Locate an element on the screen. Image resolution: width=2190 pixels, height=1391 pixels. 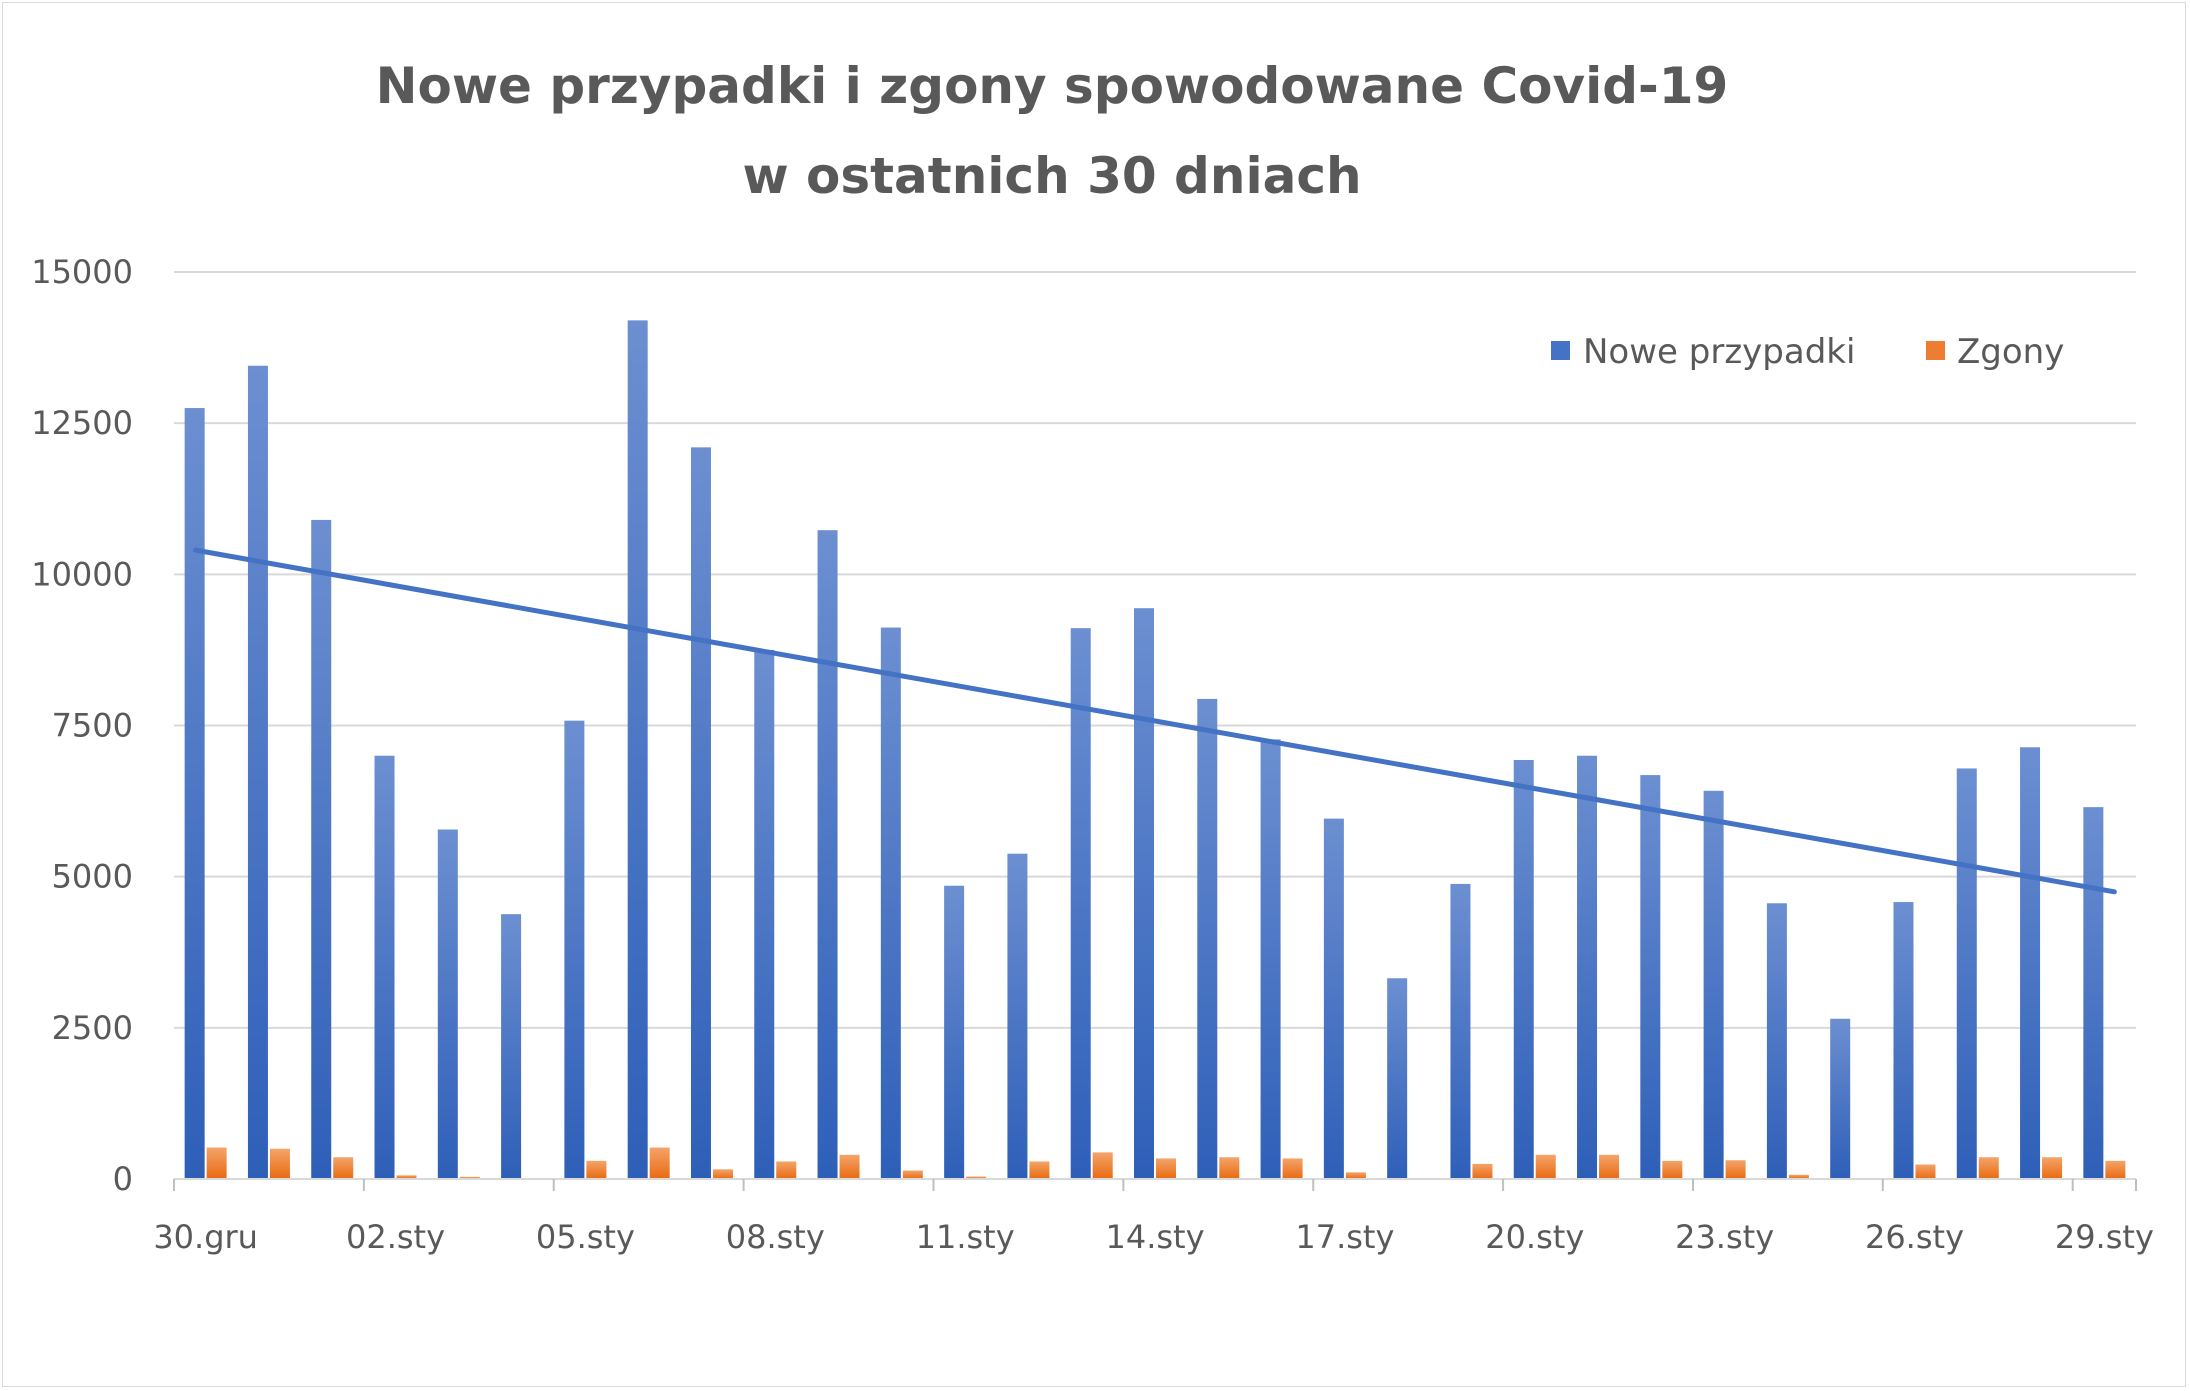
x-tick-label: 30.gru is located at coordinates (205, 1237).